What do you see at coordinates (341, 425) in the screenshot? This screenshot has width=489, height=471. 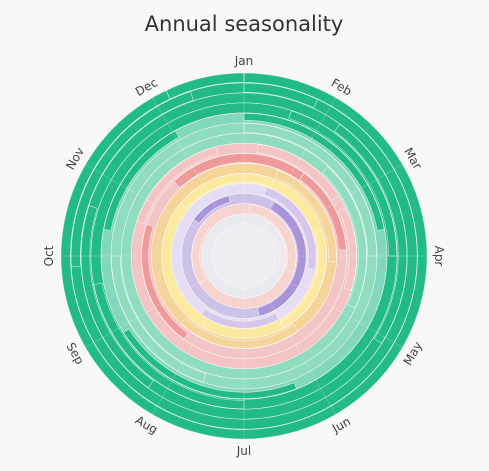 I see `month-label-jun: Jun` at bounding box center [341, 425].